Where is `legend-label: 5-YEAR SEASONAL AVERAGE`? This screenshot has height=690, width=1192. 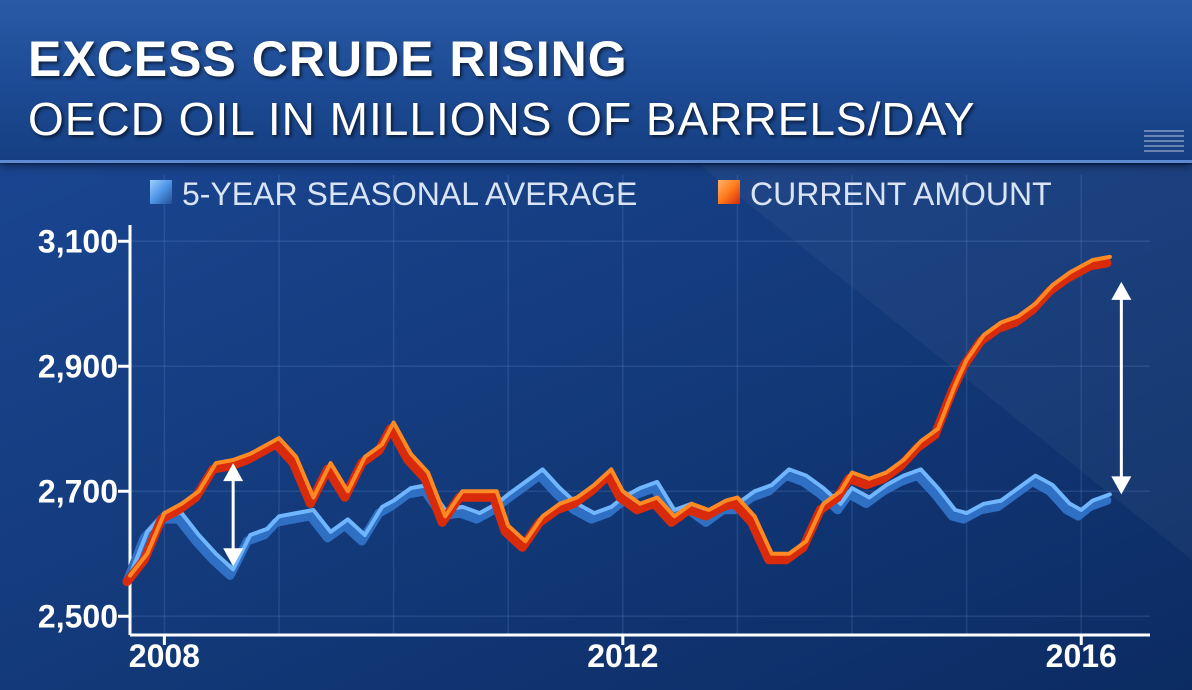 legend-label: 5-YEAR SEASONAL AVERAGE is located at coordinates (409, 194).